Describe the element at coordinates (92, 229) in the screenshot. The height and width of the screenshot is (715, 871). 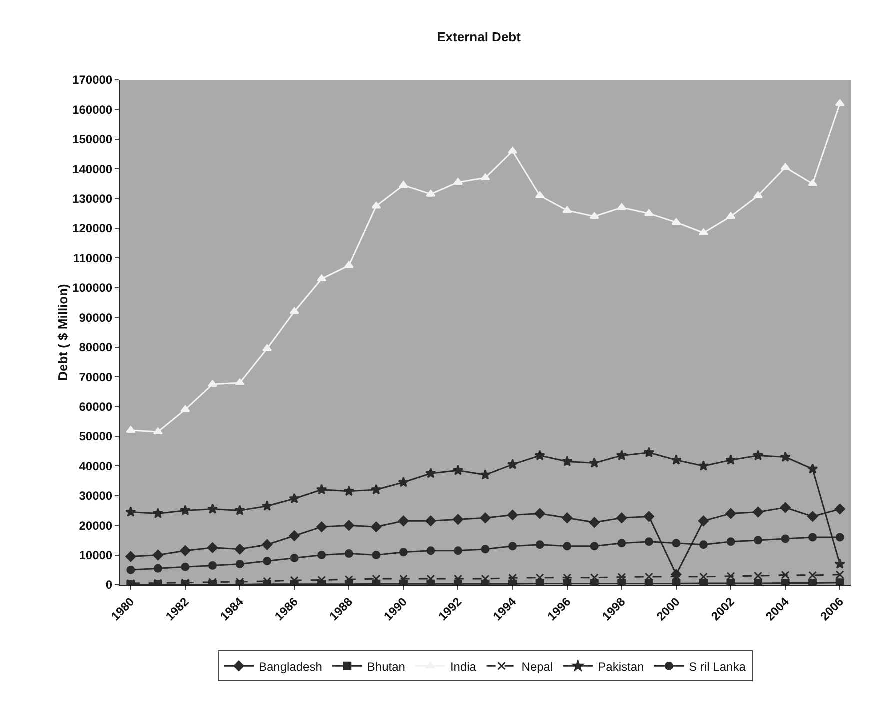
I see `y-tick-label: 120000` at that location.